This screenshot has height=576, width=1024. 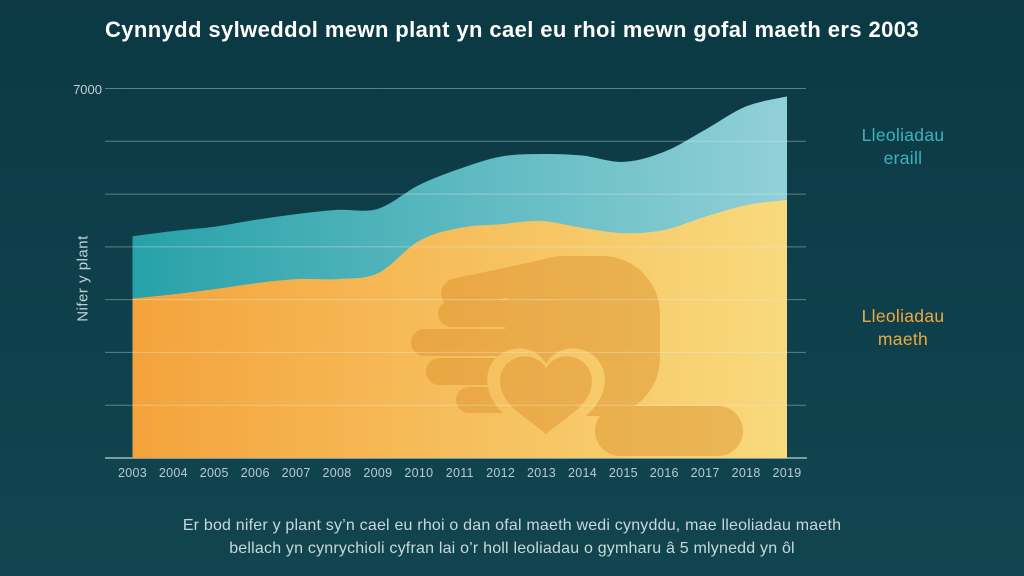 I want to click on x-tick-label-2007: 2007, so click(x=296, y=473).